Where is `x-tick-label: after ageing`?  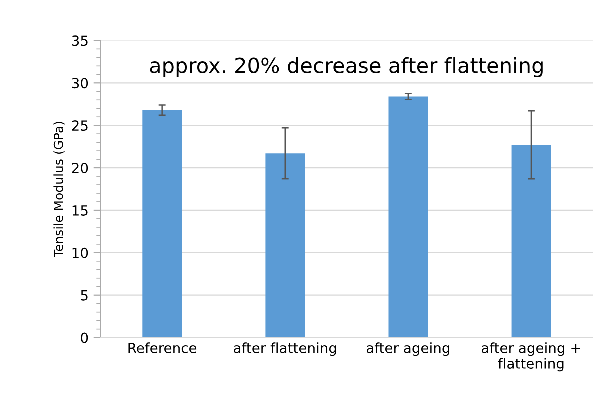 x-tick-label: after ageing is located at coordinates (408, 349).